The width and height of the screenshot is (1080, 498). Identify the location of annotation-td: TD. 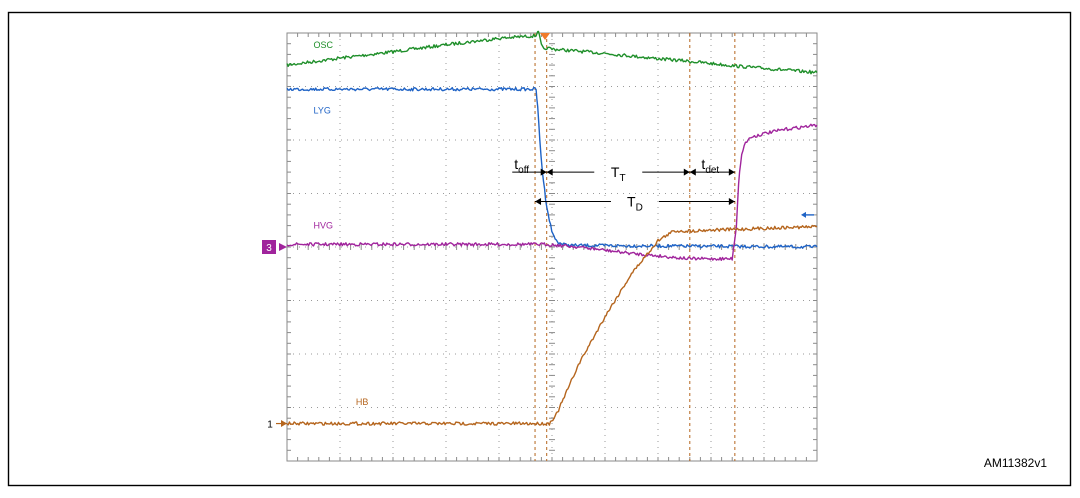
(635, 204).